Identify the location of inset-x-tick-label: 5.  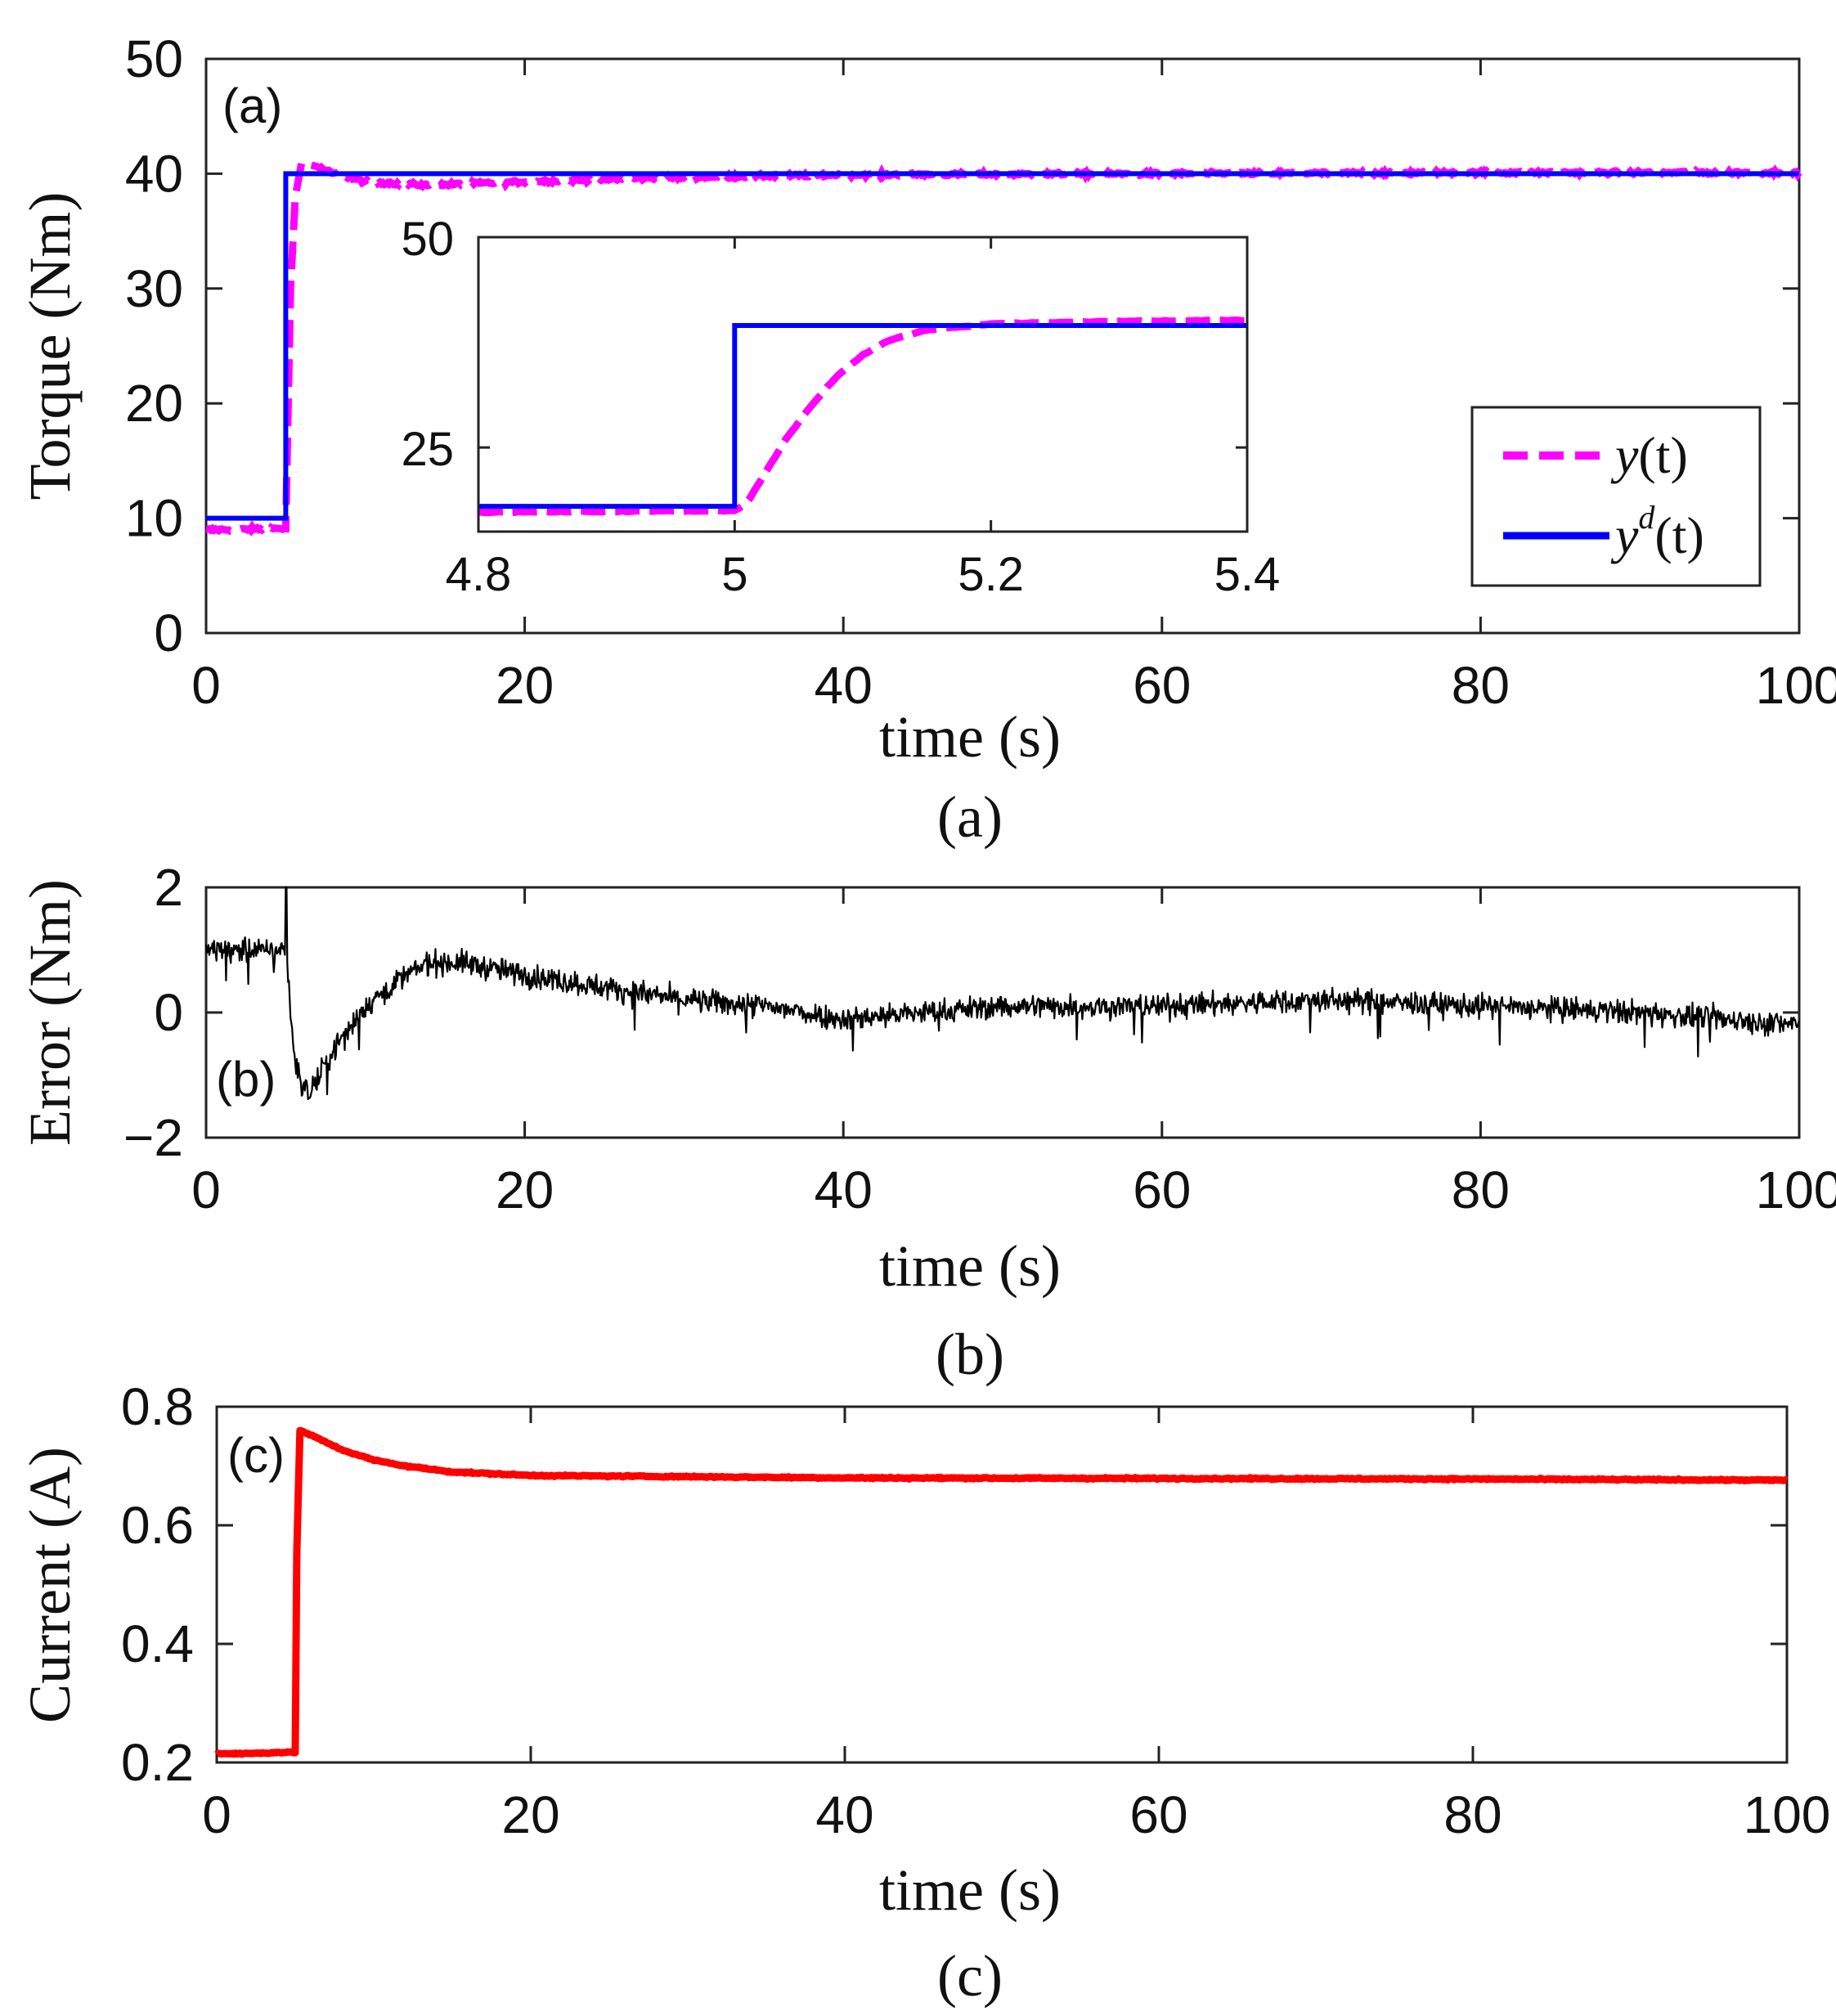
(734, 574).